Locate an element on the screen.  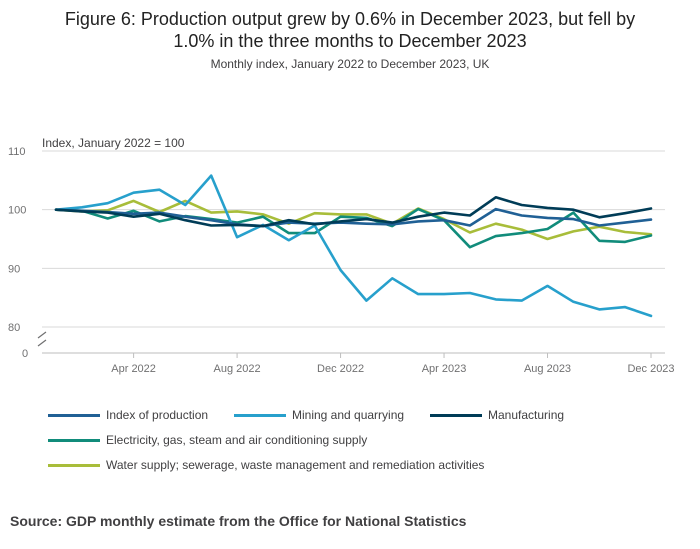
x-tick-label: Apr 2022 is located at coordinates (133, 369).